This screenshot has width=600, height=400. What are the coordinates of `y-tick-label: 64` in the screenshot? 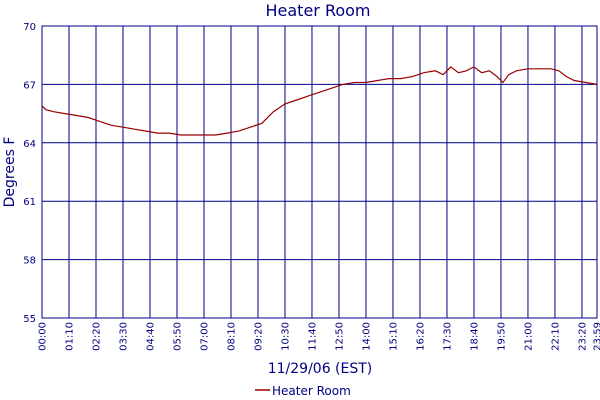 It's located at (29, 144).